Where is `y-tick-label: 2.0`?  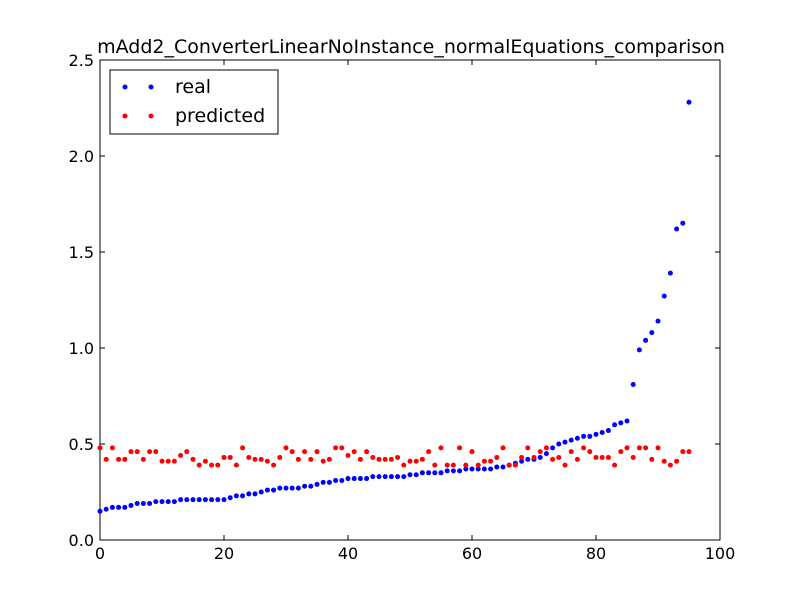 y-tick-label: 2.0 is located at coordinates (81, 156).